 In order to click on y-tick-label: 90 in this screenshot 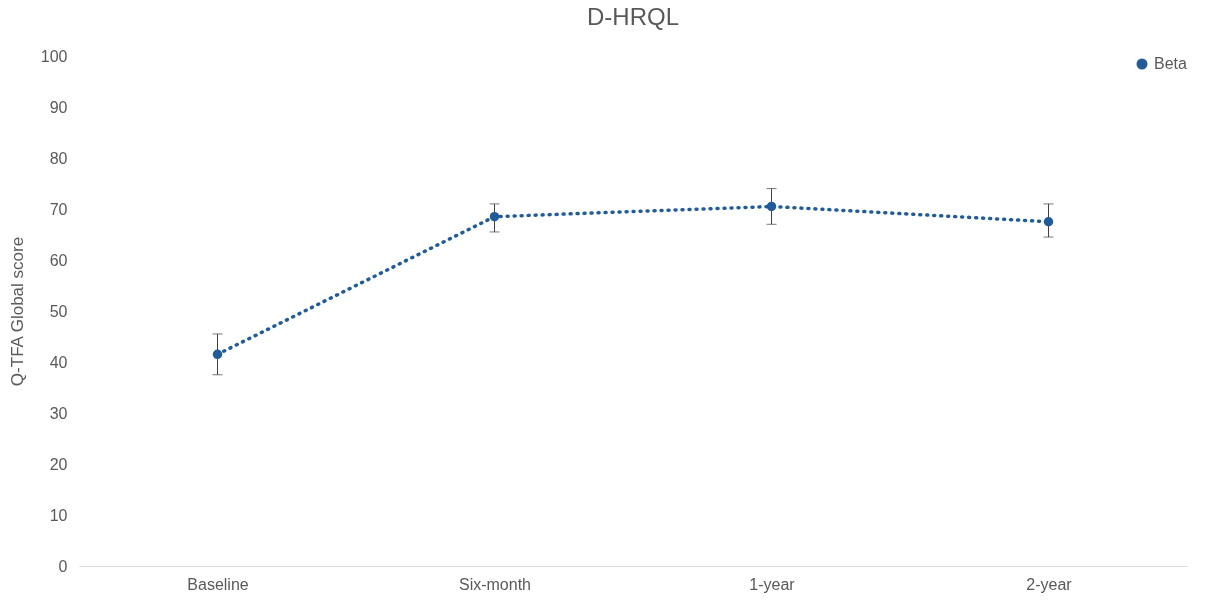, I will do `click(58, 107)`.